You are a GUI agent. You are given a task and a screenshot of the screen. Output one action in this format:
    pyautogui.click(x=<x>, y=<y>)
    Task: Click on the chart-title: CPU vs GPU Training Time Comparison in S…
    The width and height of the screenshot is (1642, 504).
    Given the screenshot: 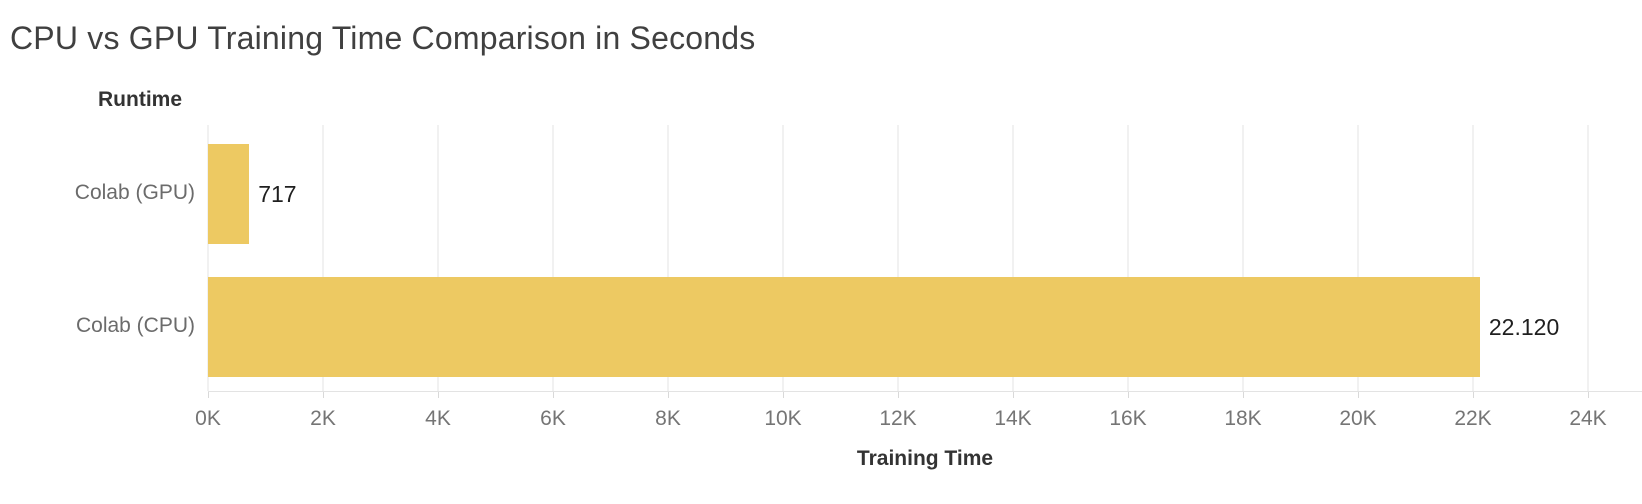 What is the action you would take?
    pyautogui.click(x=383, y=38)
    